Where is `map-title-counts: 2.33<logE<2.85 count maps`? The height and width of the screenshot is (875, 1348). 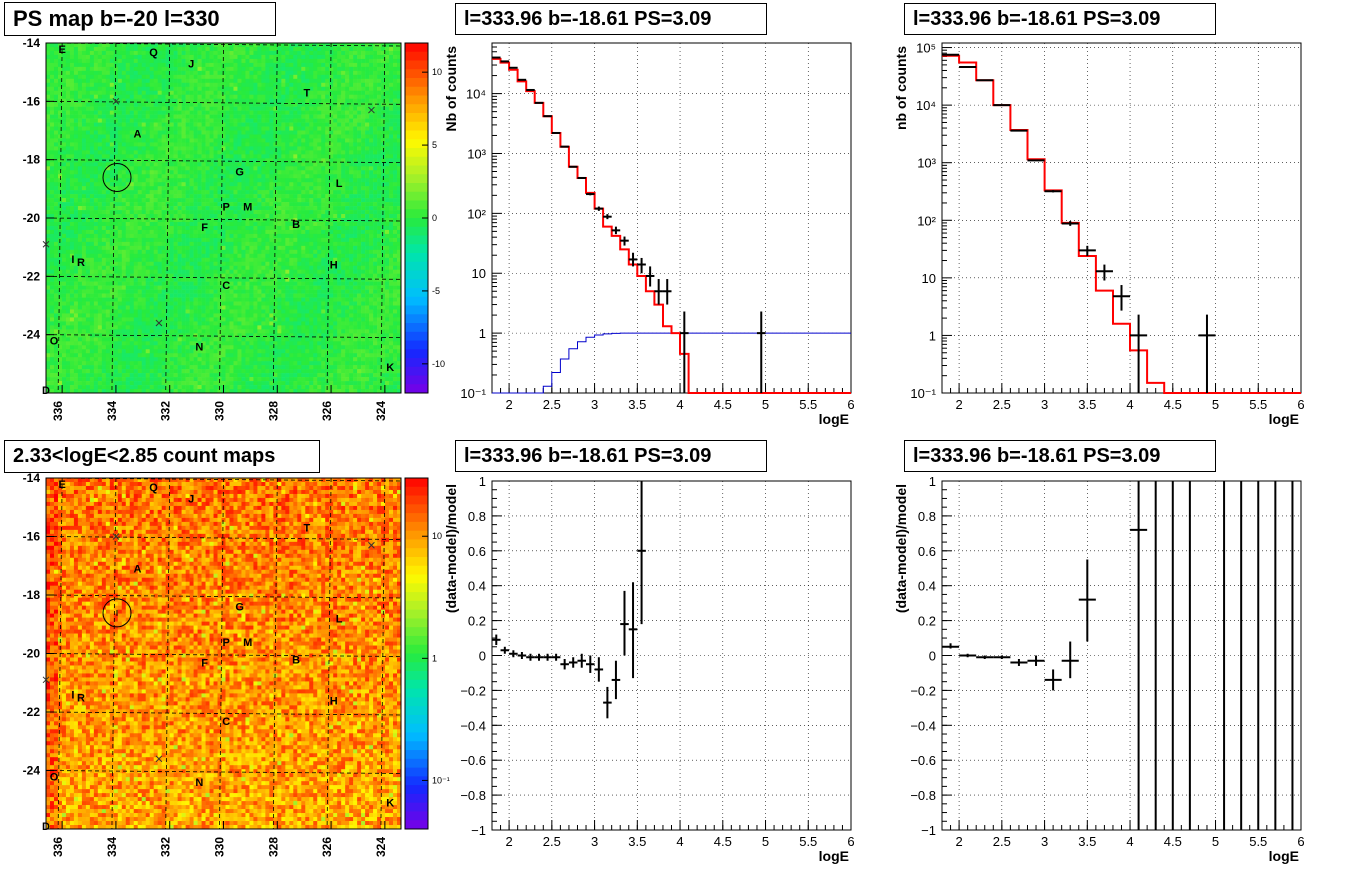
map-title-counts: 2.33<logE<2.85 count maps is located at coordinates (162, 456).